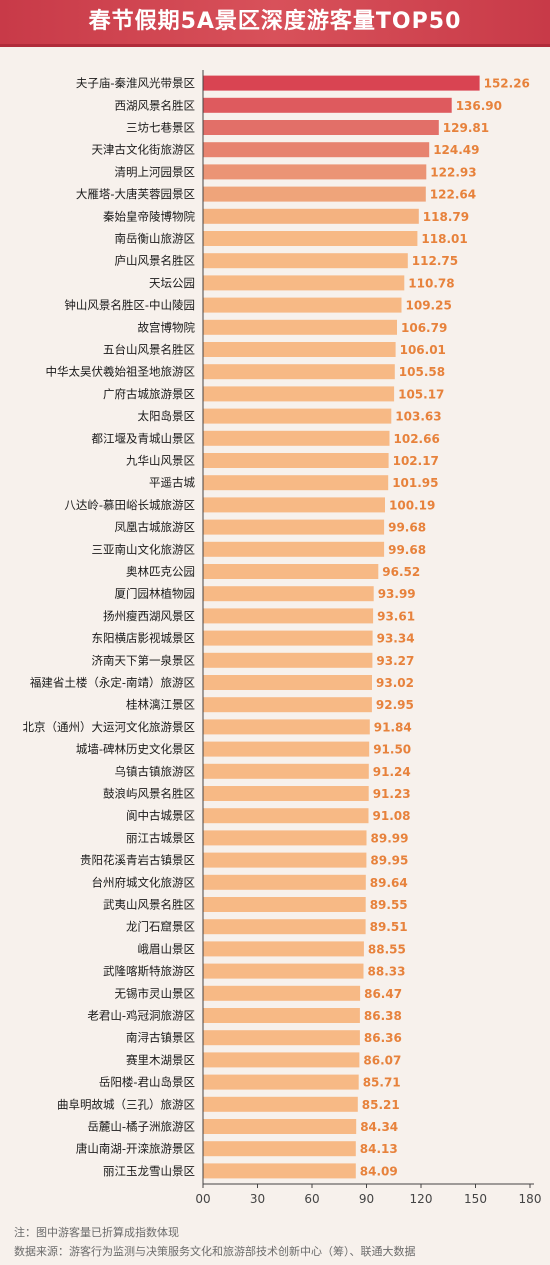 Image resolution: width=550 pixels, height=1265 pixels. What do you see at coordinates (382, 1060) in the screenshot?
I see `value-label: 86.07` at bounding box center [382, 1060].